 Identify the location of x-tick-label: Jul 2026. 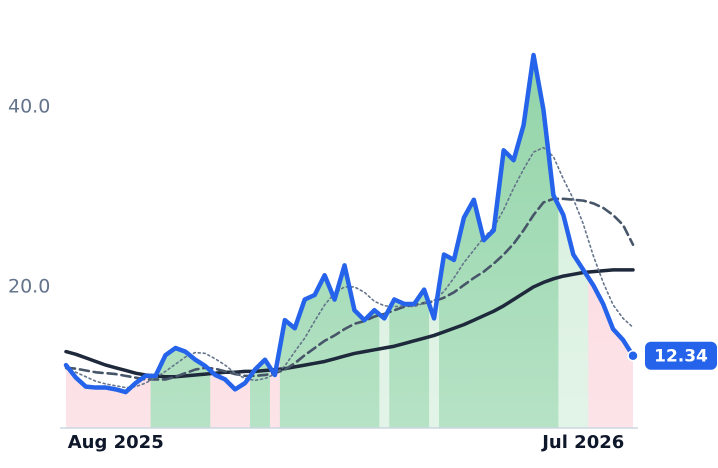
(582, 442).